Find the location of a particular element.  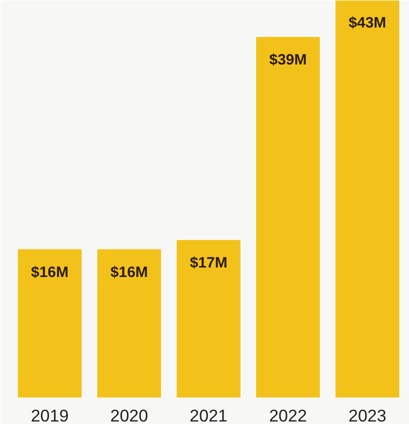

data-label: $43M is located at coordinates (367, 23).